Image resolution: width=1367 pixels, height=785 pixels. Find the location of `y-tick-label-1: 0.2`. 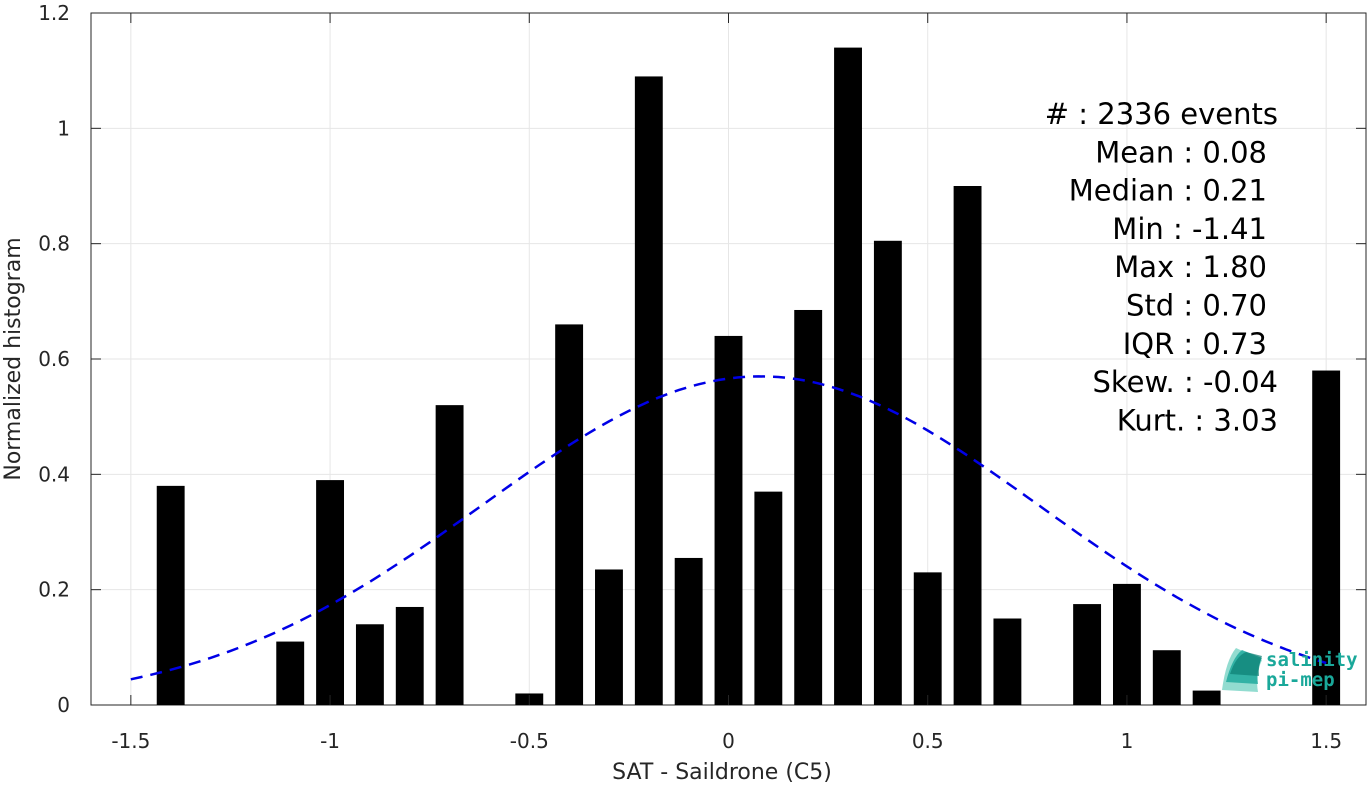

y-tick-label-1: 0.2 is located at coordinates (54, 590).